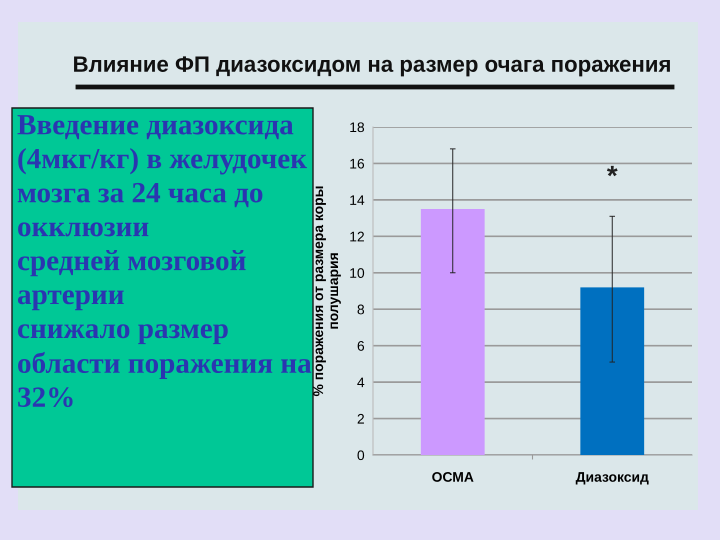  Describe the element at coordinates (453, 477) in the screenshot. I see `x-tick-label: ОСМА` at that location.